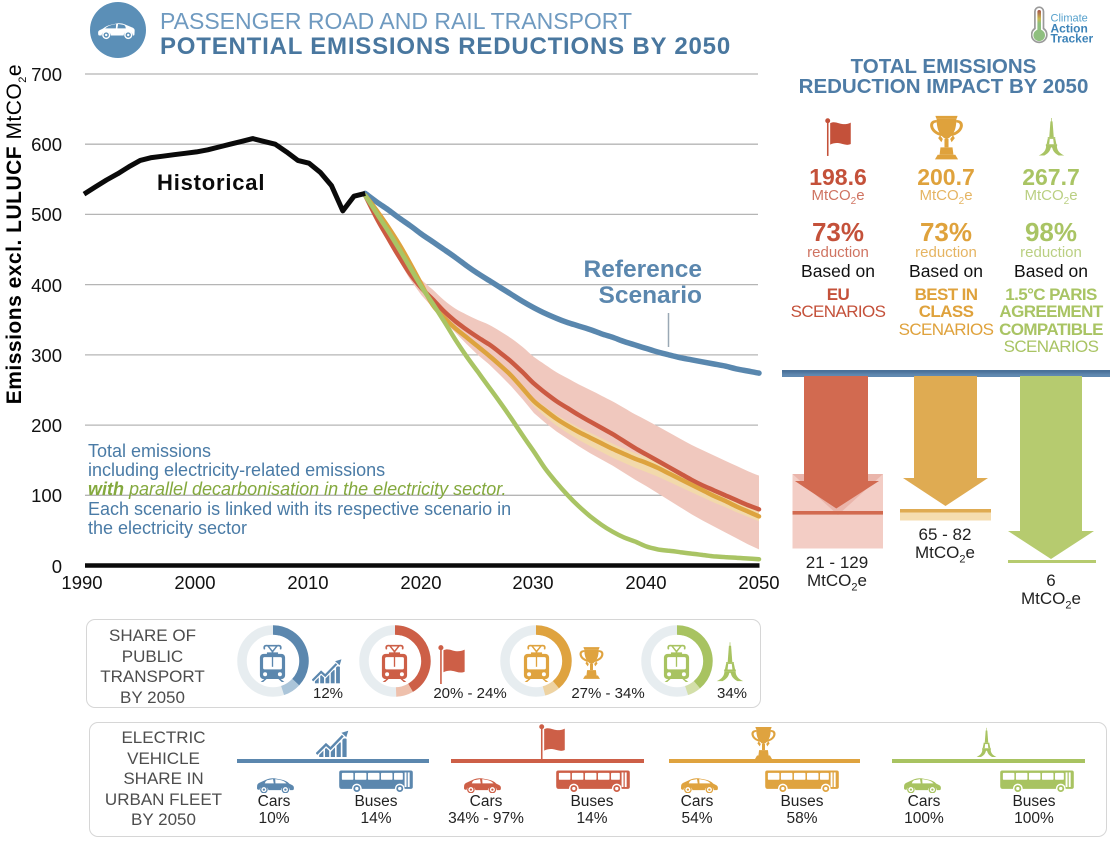  What do you see at coordinates (1069, 19) in the screenshot?
I see `svg-text: Climate` at bounding box center [1069, 19].